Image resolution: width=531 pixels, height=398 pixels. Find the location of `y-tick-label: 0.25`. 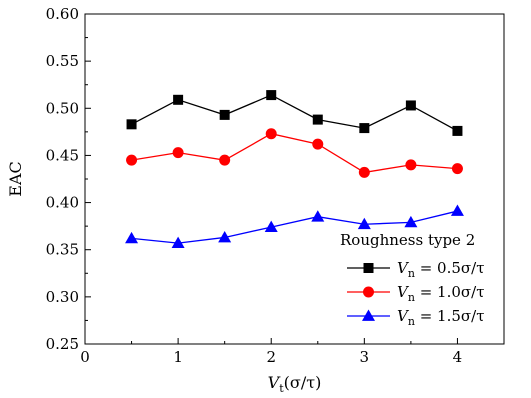

y-tick-label: 0.25 is located at coordinates (62, 344).